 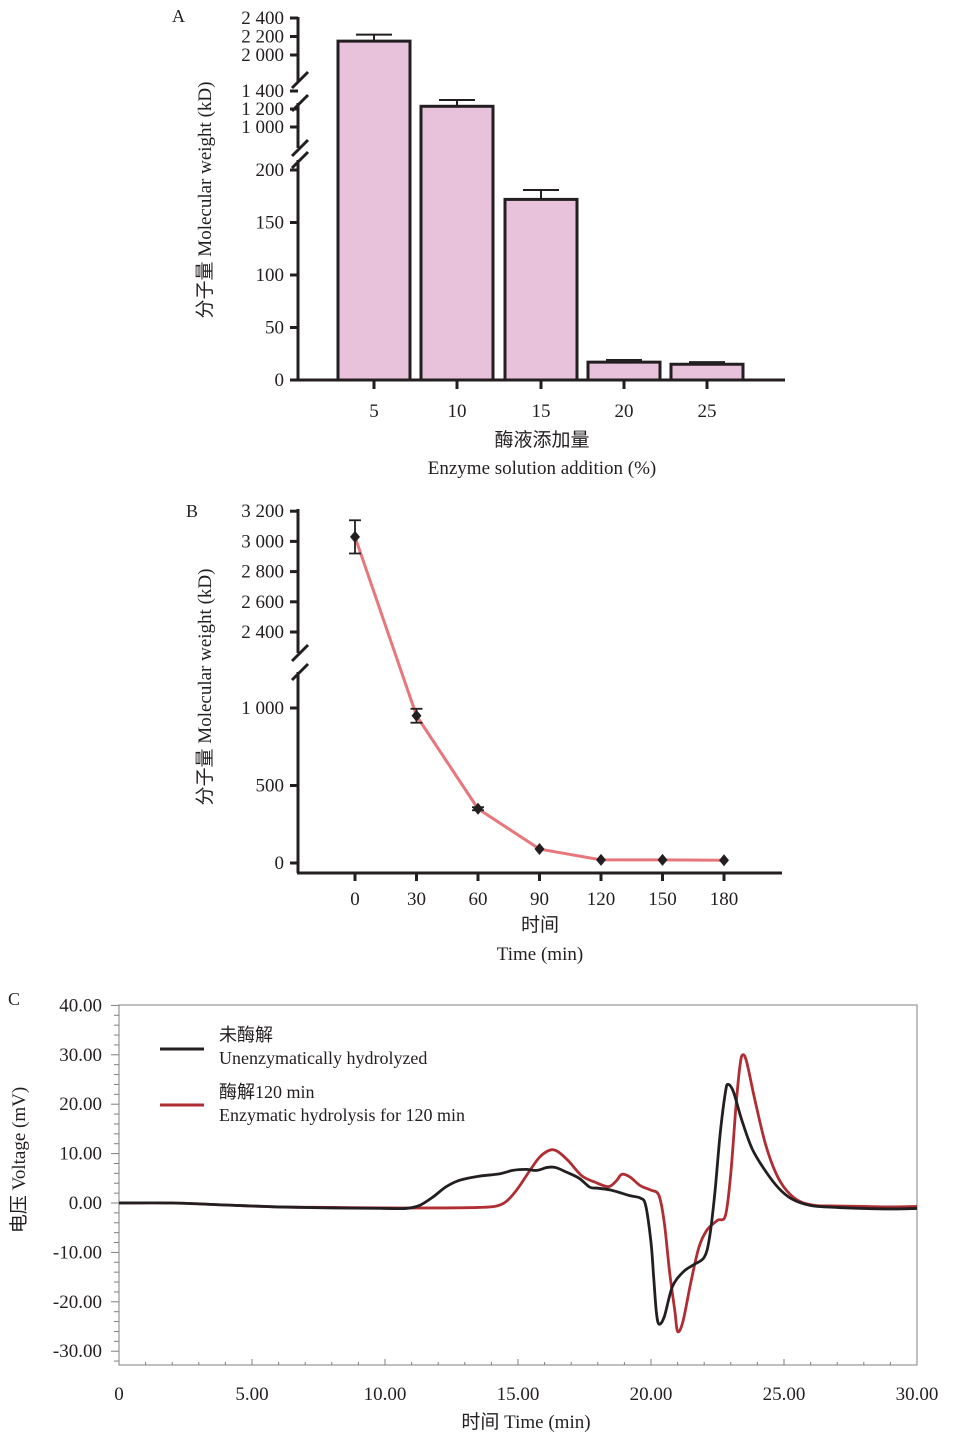 I want to click on x-tick-label: 25, so click(x=707, y=411).